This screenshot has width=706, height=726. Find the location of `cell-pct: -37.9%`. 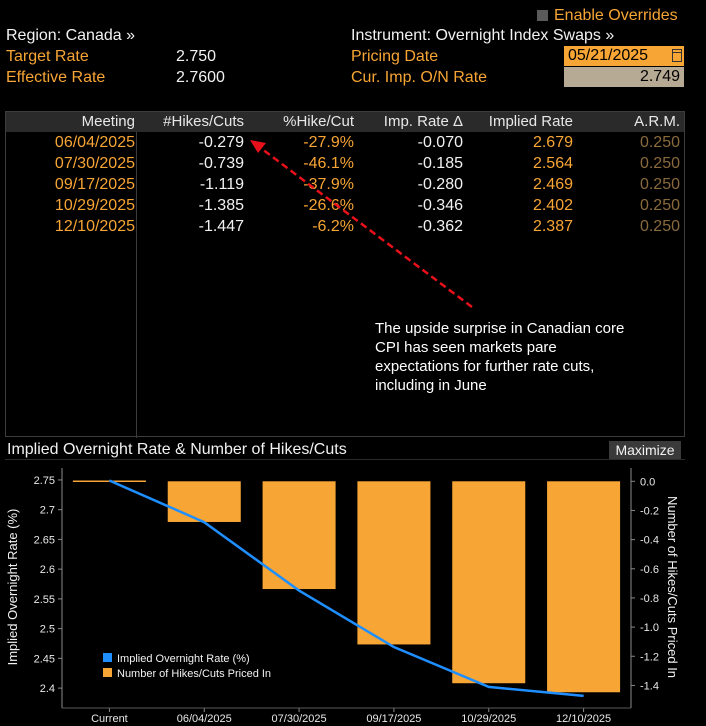

cell-pct: -37.9% is located at coordinates (328, 184).